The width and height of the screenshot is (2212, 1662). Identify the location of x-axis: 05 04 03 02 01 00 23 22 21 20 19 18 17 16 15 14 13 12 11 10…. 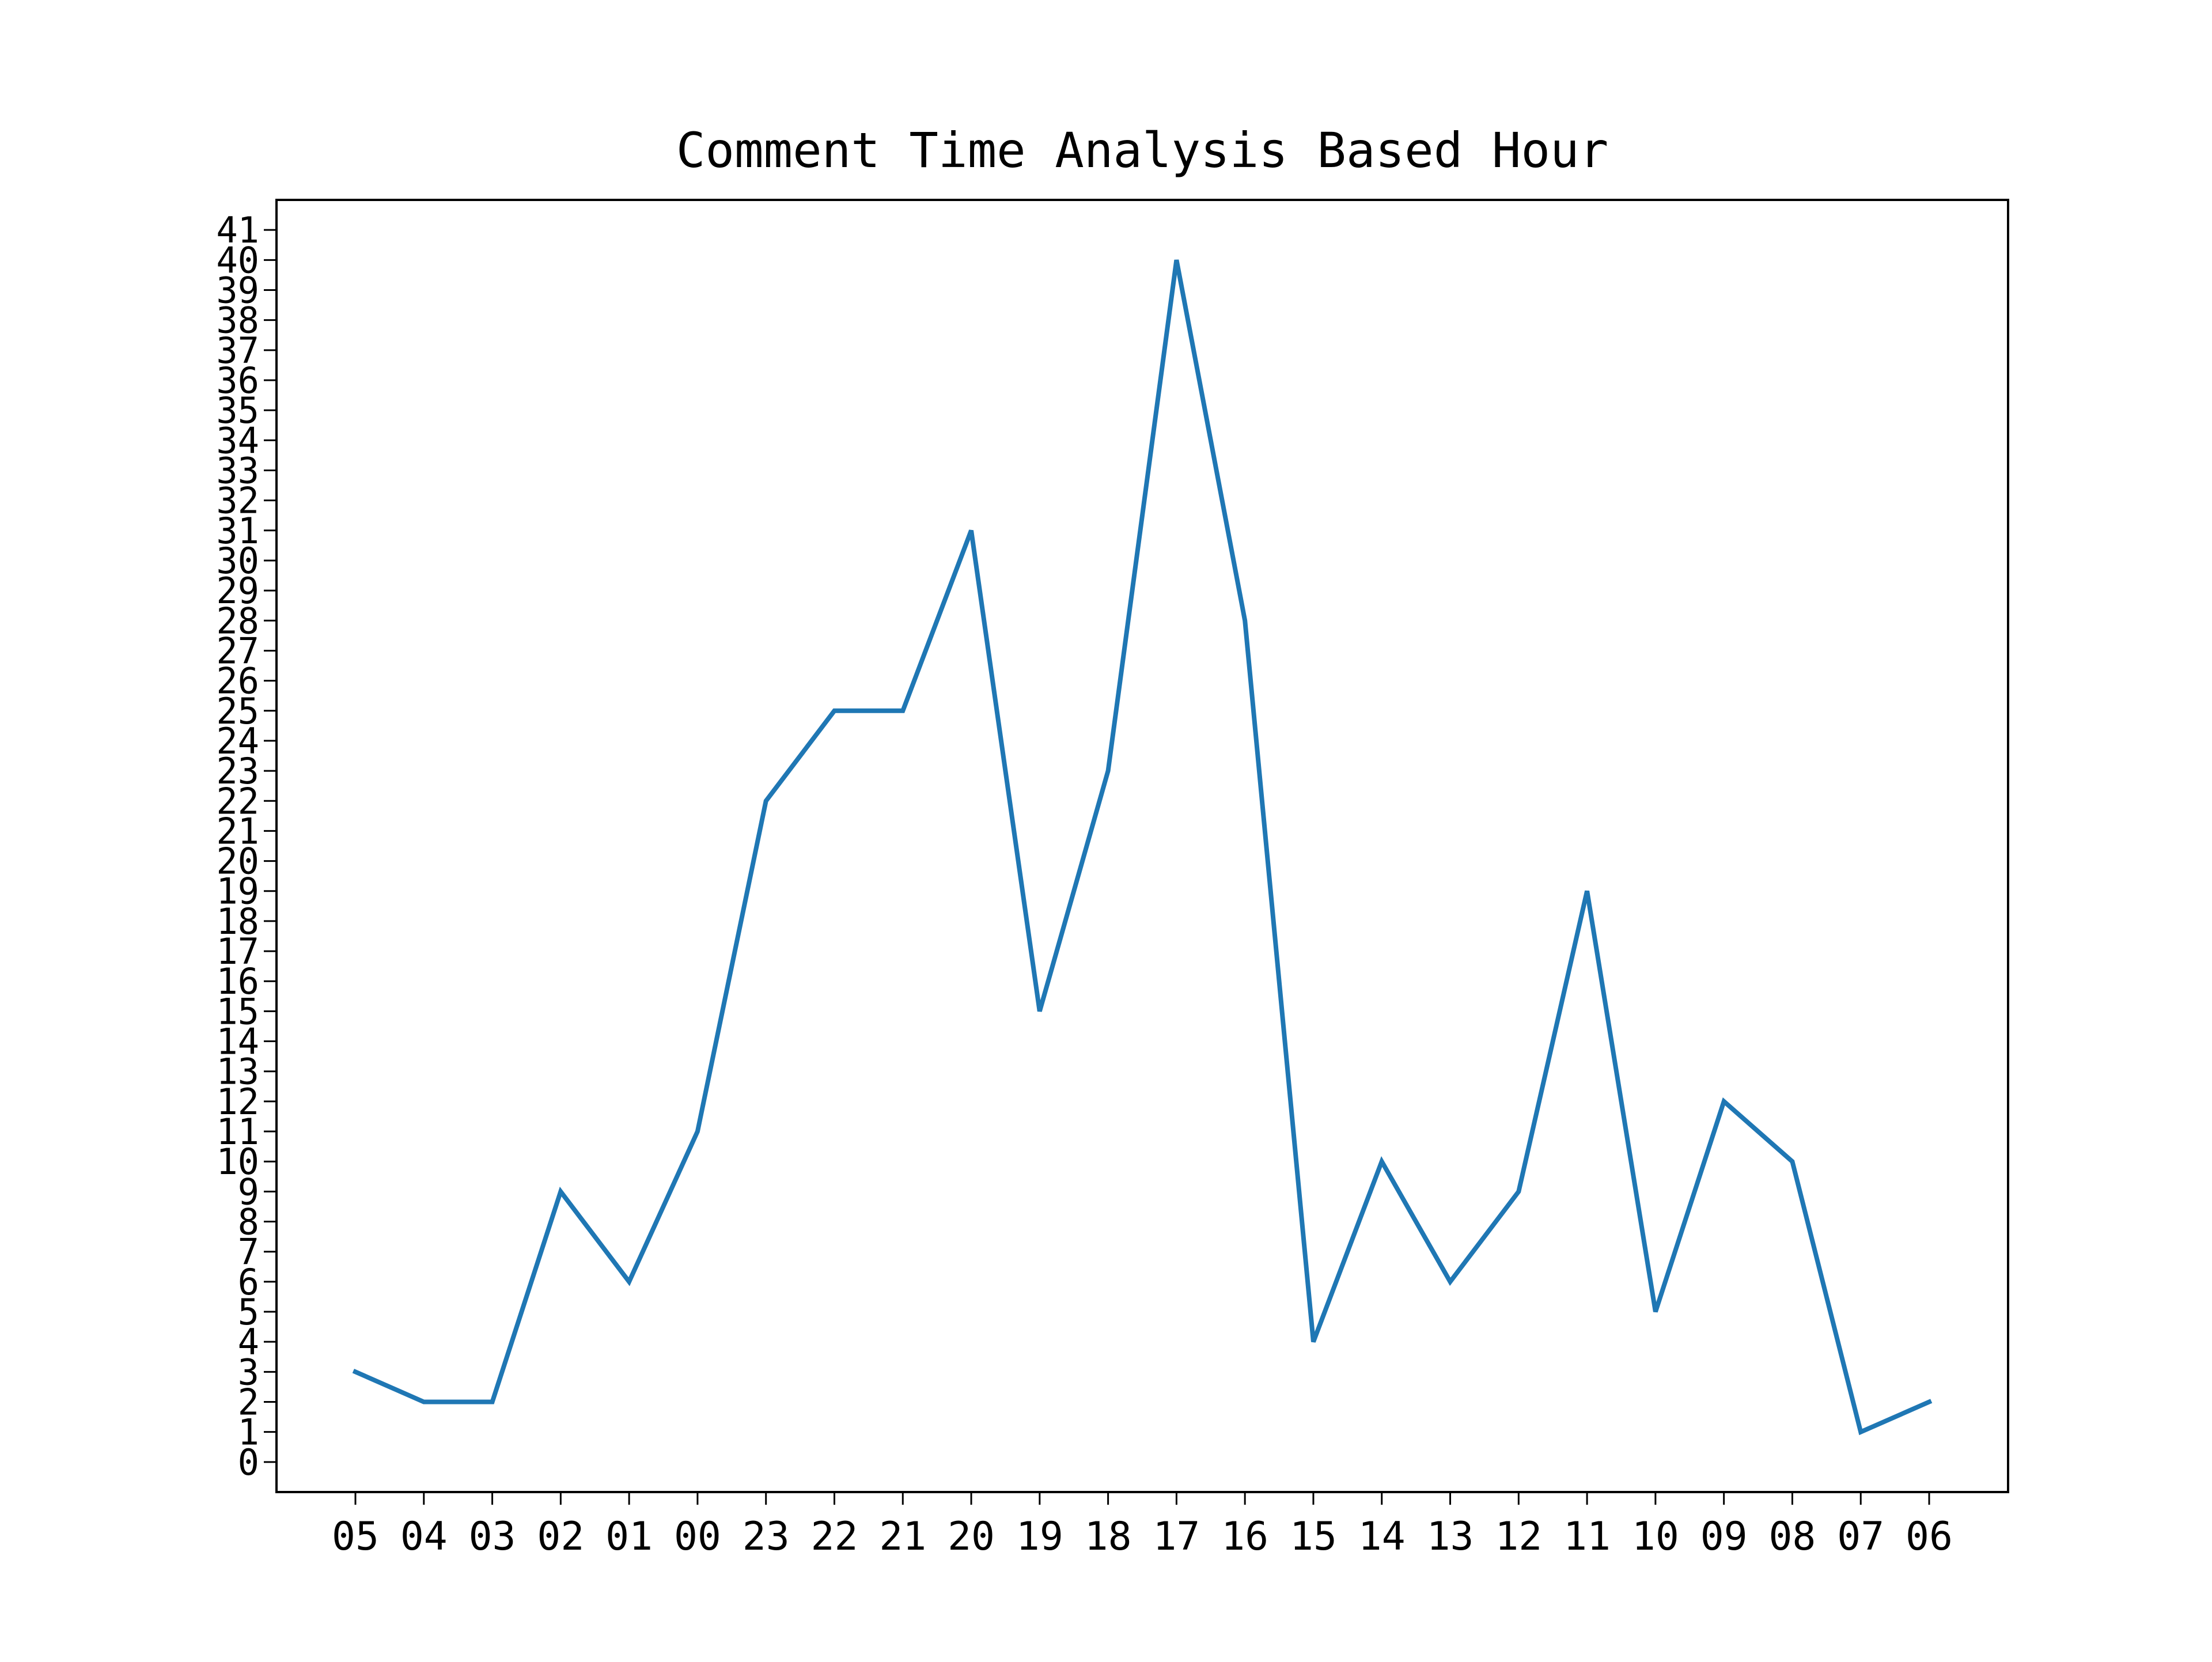
(1142, 1525).